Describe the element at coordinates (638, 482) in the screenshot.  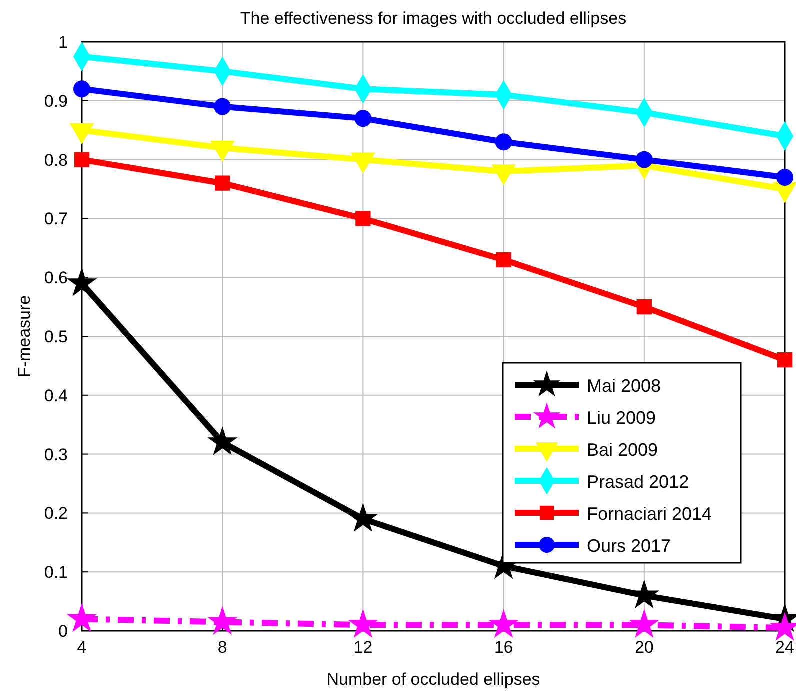
I see `legend-label: Prasad 2012` at that location.